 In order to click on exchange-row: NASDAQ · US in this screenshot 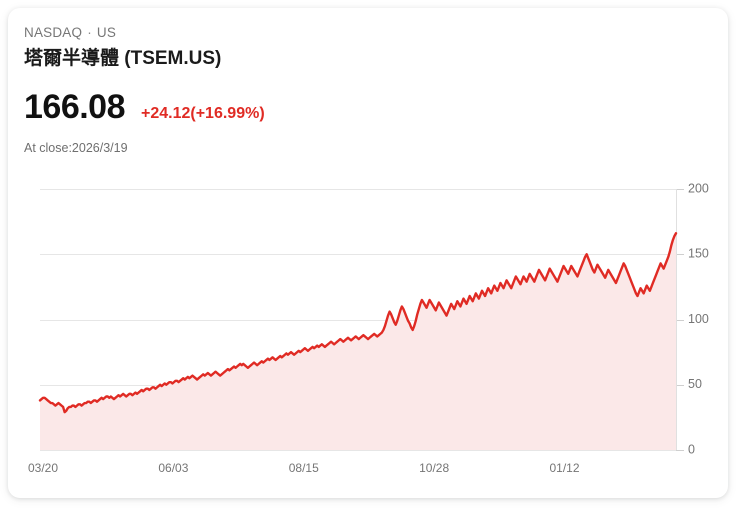, I will do `click(368, 33)`.